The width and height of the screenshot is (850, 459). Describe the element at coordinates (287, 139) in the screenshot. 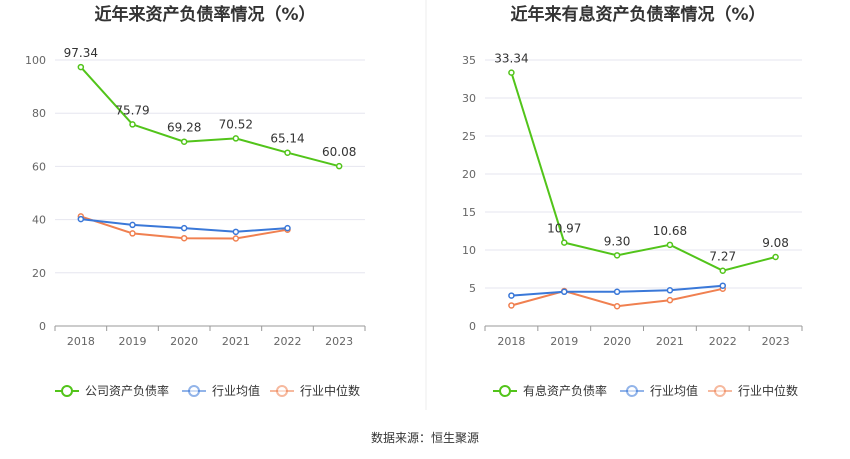

I see `data-label: 65.14` at that location.